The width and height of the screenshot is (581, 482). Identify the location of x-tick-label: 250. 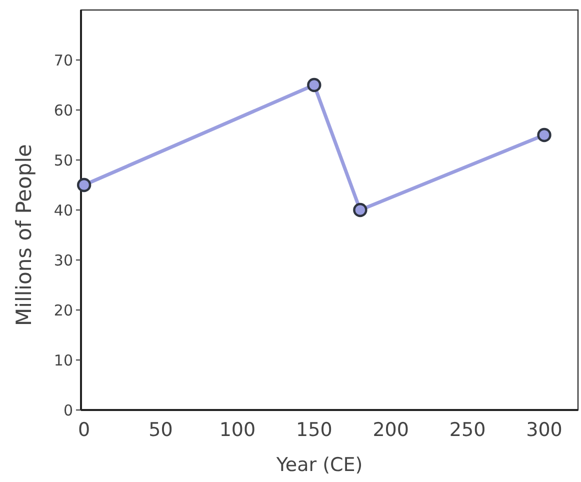
(467, 430).